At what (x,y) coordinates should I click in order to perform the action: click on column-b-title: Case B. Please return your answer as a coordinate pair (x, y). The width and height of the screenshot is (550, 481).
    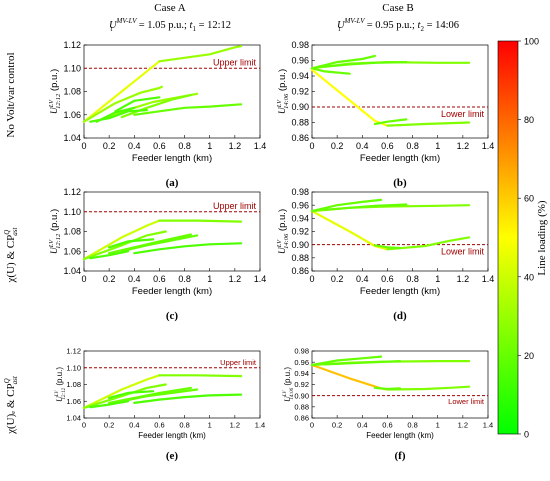
    Looking at the image, I should click on (397, 8).